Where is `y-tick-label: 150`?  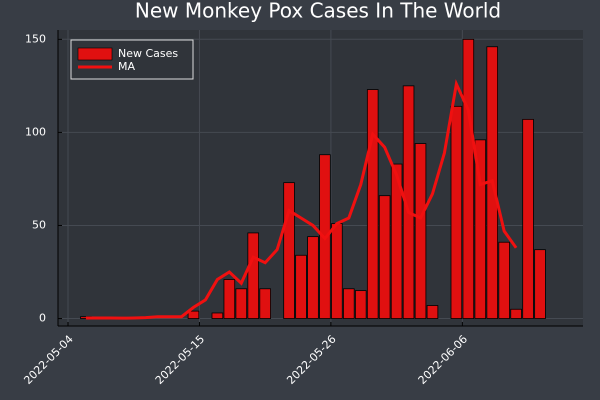 y-tick-label: 150 is located at coordinates (35, 38).